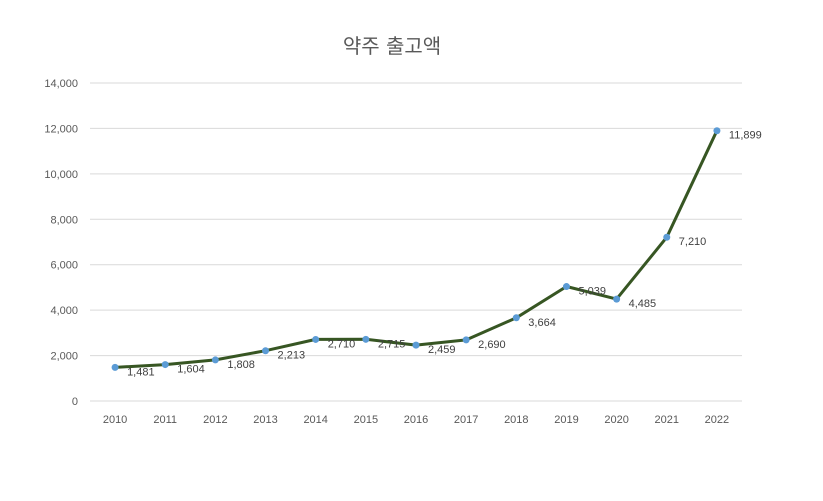  Describe the element at coordinates (115, 420) in the screenshot. I see `x-tick-label: 2010` at that location.